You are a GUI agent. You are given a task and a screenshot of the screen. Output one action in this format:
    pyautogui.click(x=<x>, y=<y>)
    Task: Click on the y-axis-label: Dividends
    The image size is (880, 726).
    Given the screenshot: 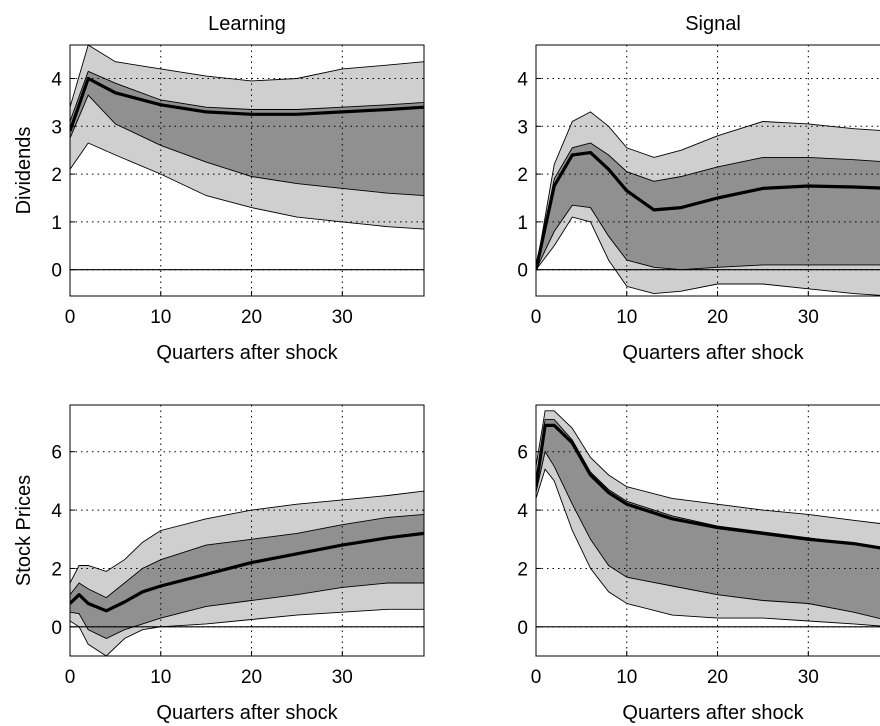 What is the action you would take?
    pyautogui.click(x=24, y=171)
    